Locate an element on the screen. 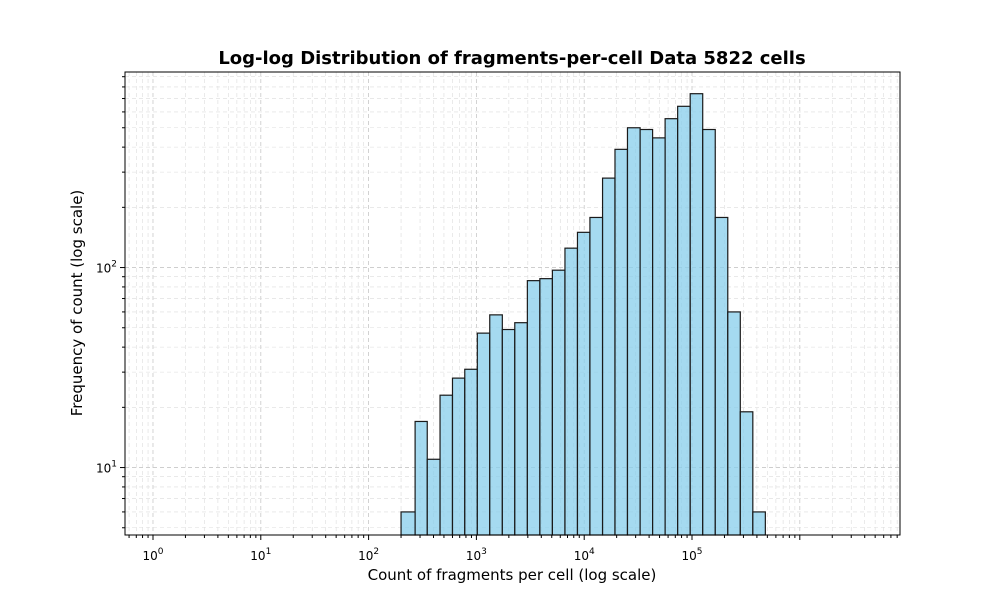 This screenshot has width=1000, height=600. x-tick-label: 10⁰ is located at coordinates (152, 555).